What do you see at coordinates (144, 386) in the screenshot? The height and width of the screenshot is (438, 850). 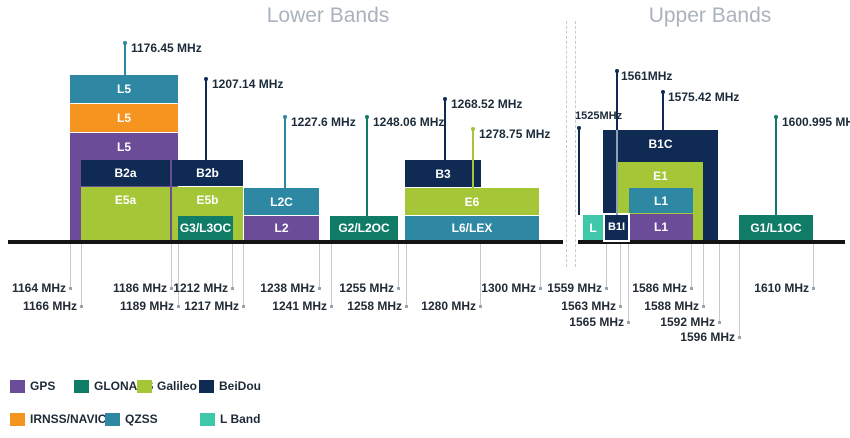 I see `legend-swatch-galileo` at bounding box center [144, 386].